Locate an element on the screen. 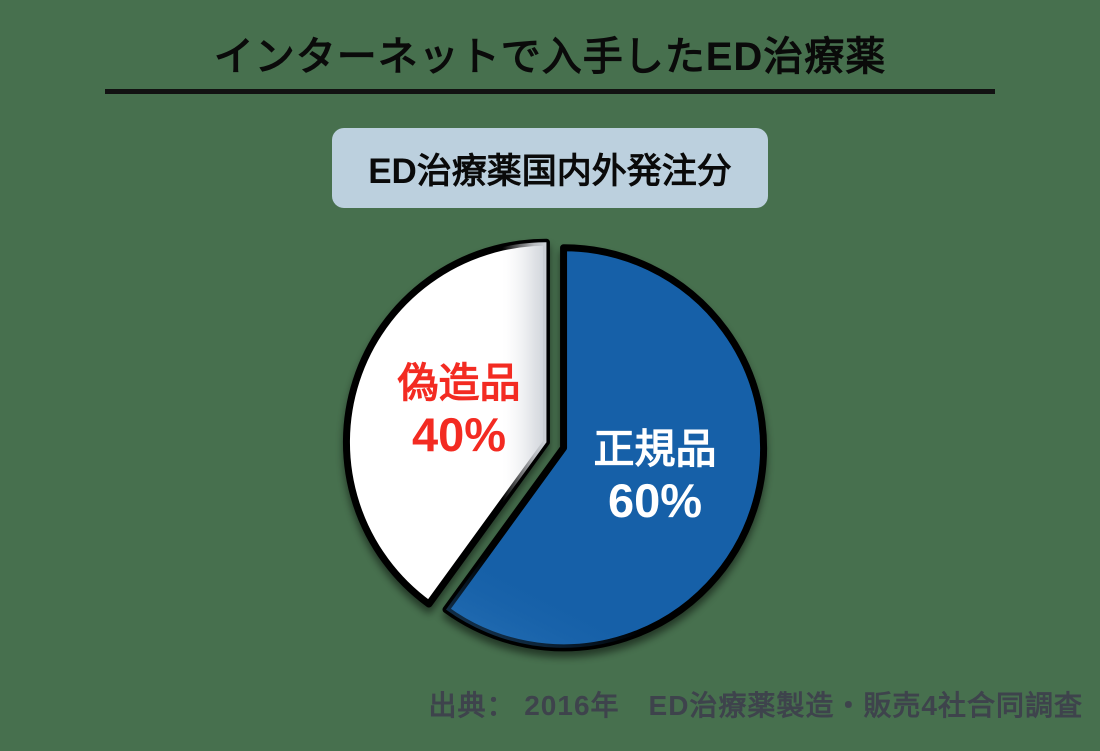 Image resolution: width=1100 pixels, height=751 pixels. pie-slice-counterfeit-shading is located at coordinates (446, 423).